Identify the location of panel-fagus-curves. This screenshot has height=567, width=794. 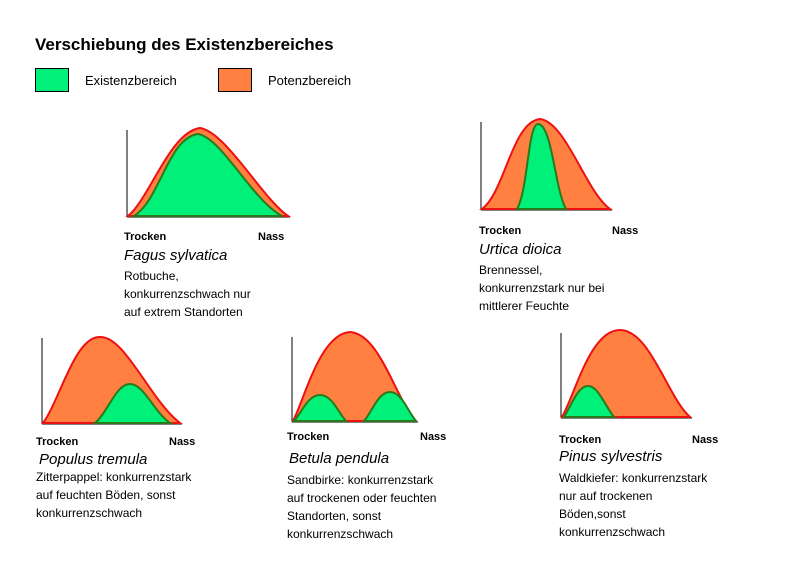
(208, 172).